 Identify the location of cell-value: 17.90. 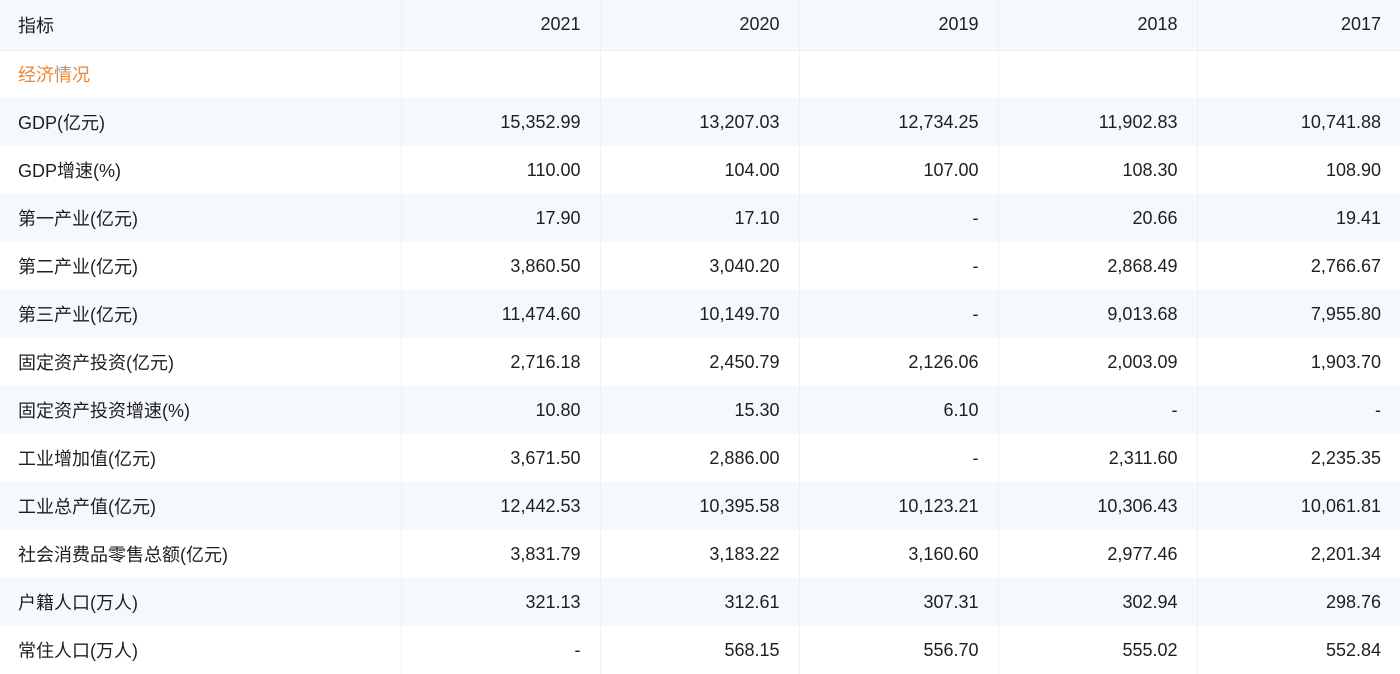
(501, 218).